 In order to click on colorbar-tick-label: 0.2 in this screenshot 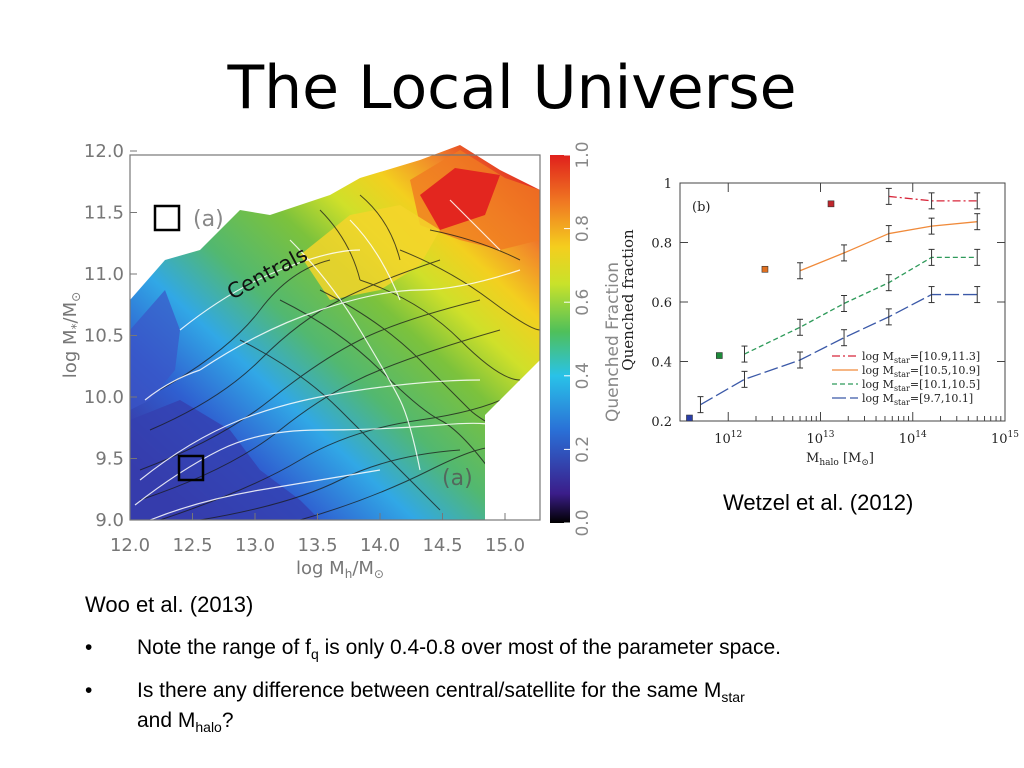, I will do `click(583, 449)`.